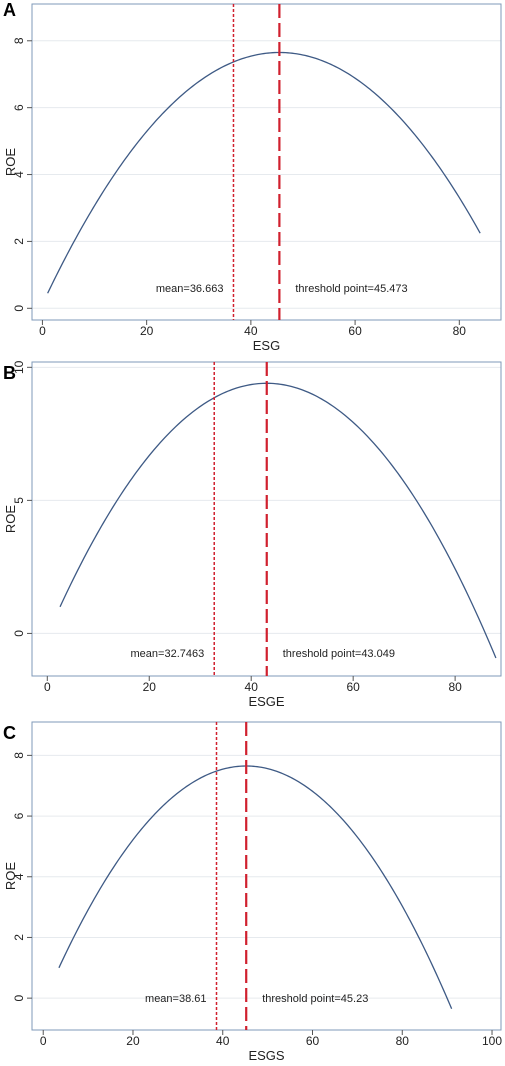  Describe the element at coordinates (351, 289) in the screenshot. I see `panel-a-threshold-label: threshold point=45.473` at that location.